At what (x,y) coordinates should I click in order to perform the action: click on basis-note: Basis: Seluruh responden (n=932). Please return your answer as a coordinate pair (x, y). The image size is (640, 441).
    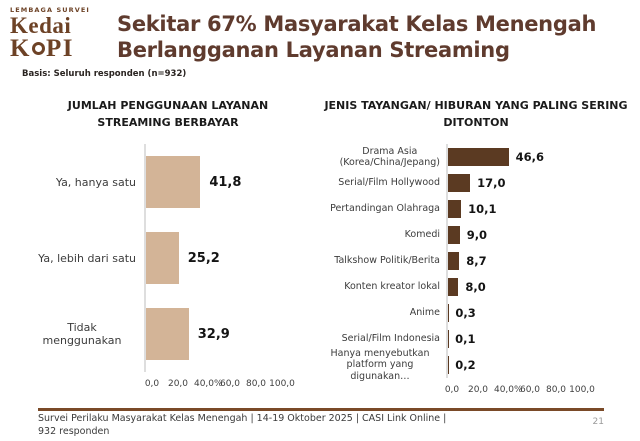
    Looking at the image, I should click on (104, 74).